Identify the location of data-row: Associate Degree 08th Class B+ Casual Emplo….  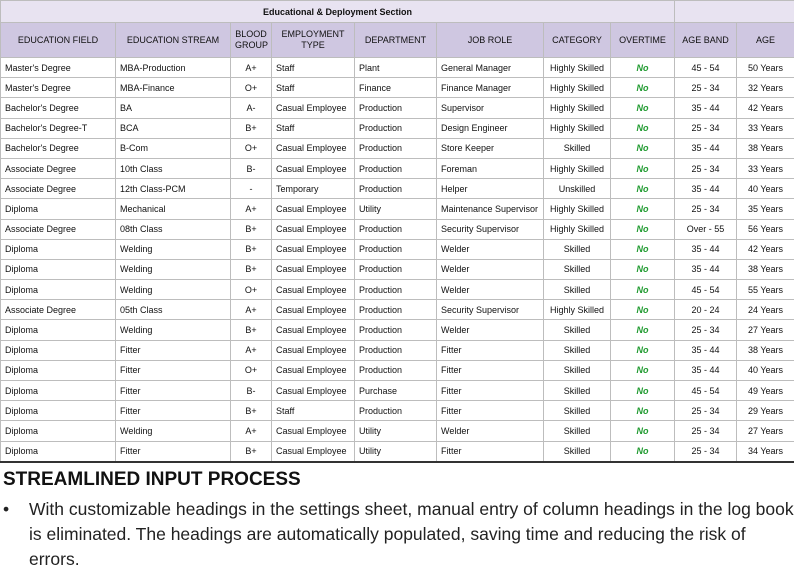
(397, 229).